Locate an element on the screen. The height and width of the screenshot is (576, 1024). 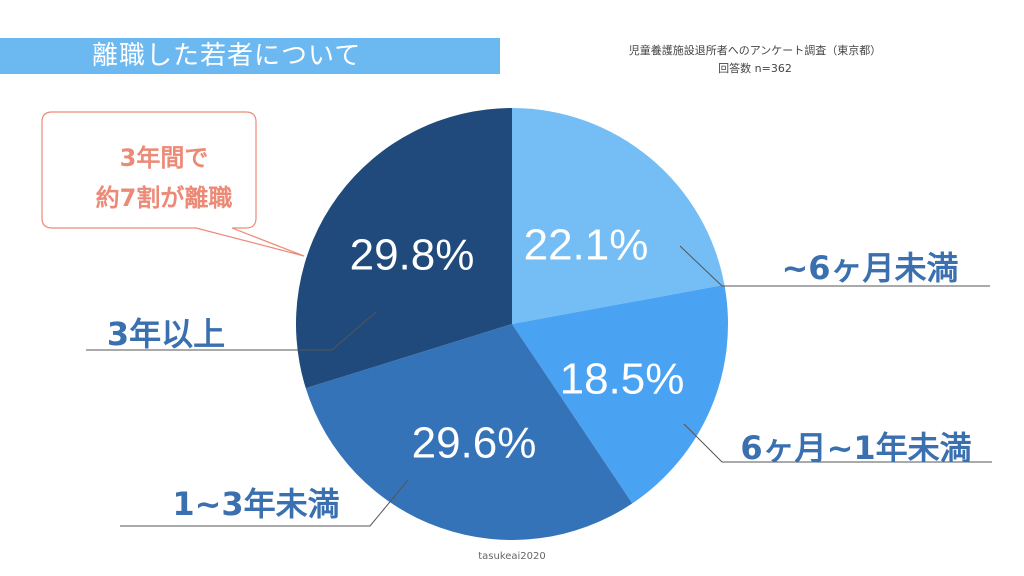
slice-label: 1~3年未満 is located at coordinates (255, 504).